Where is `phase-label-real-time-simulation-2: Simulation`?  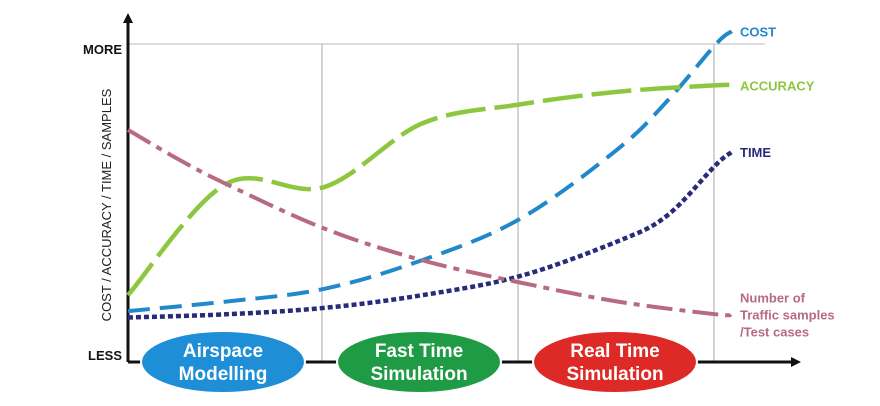
phase-label-real-time-simulation-2: Simulation is located at coordinates (614, 374).